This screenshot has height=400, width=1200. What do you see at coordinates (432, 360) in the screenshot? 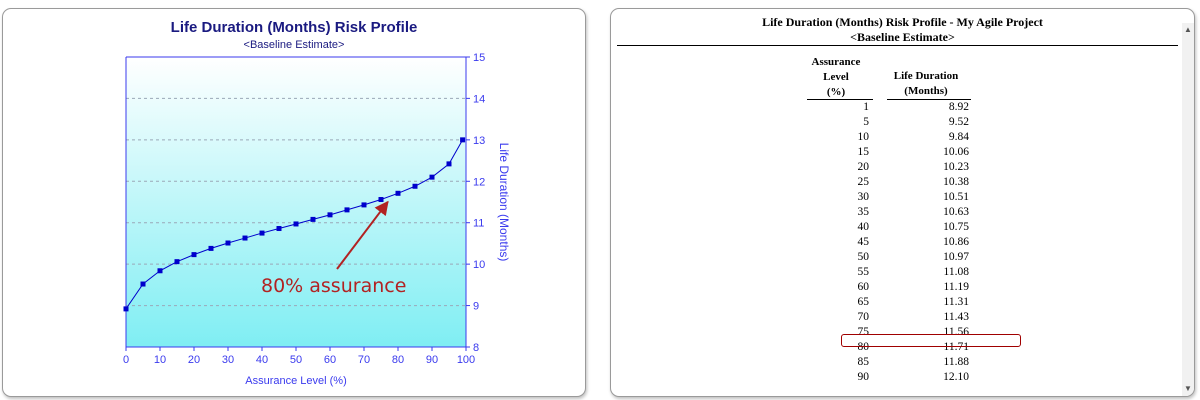
I see `x-tick-label: 90` at bounding box center [432, 360].